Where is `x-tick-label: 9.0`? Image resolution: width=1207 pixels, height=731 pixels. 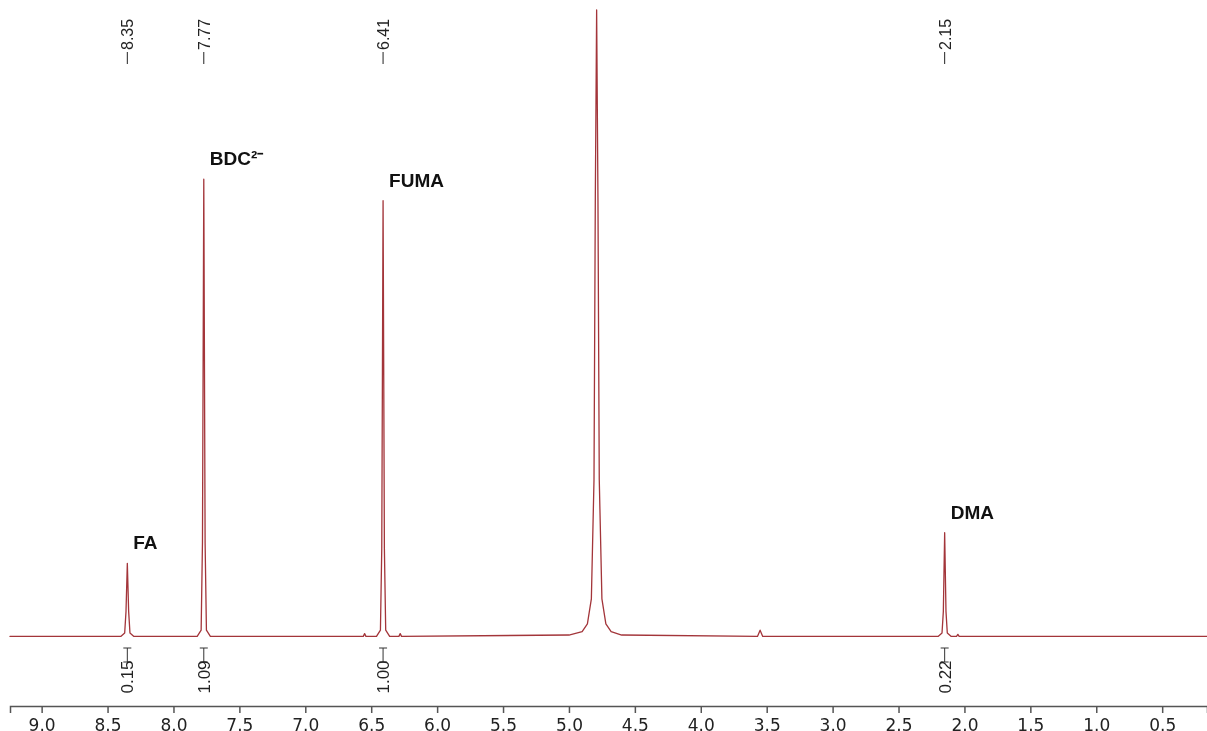 x-tick-label: 9.0 is located at coordinates (42, 723).